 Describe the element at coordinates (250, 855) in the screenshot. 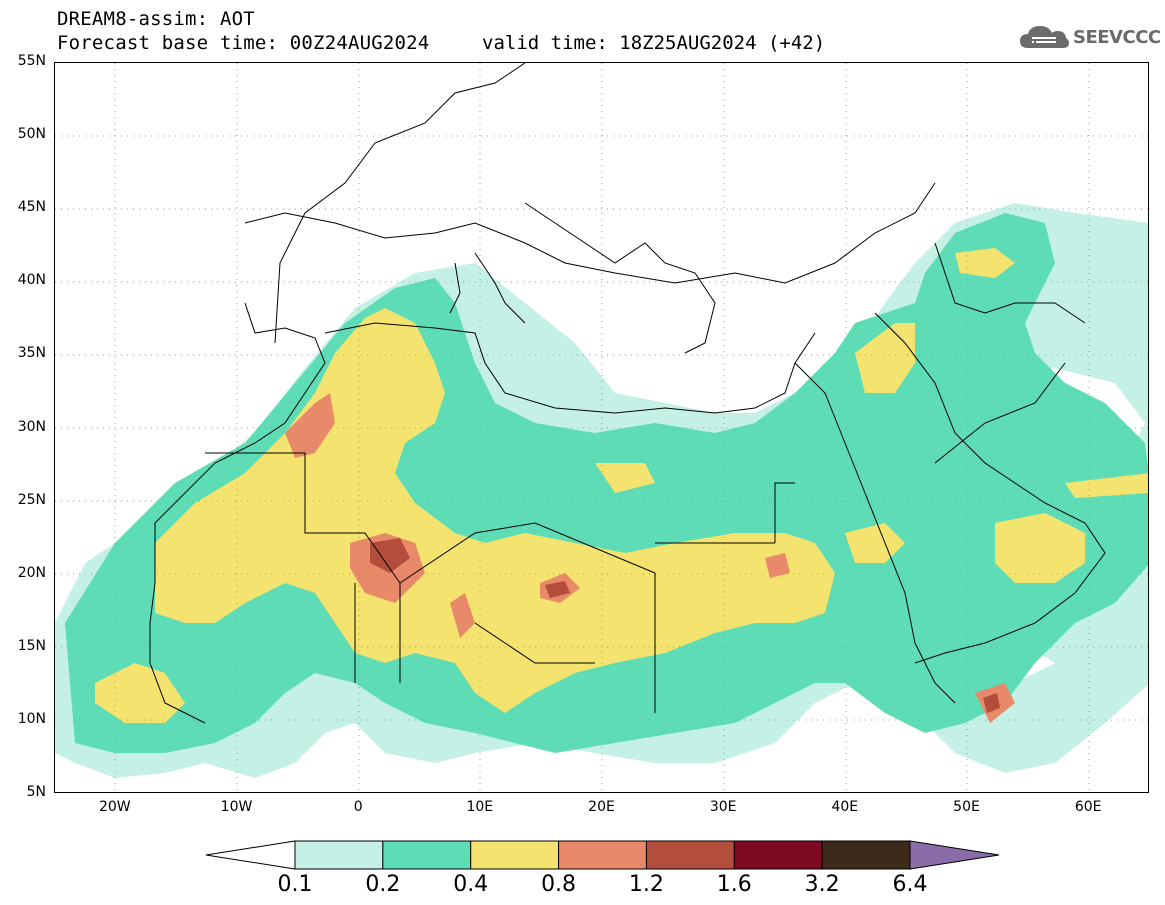

I see `colorbar-min-arrow` at that location.